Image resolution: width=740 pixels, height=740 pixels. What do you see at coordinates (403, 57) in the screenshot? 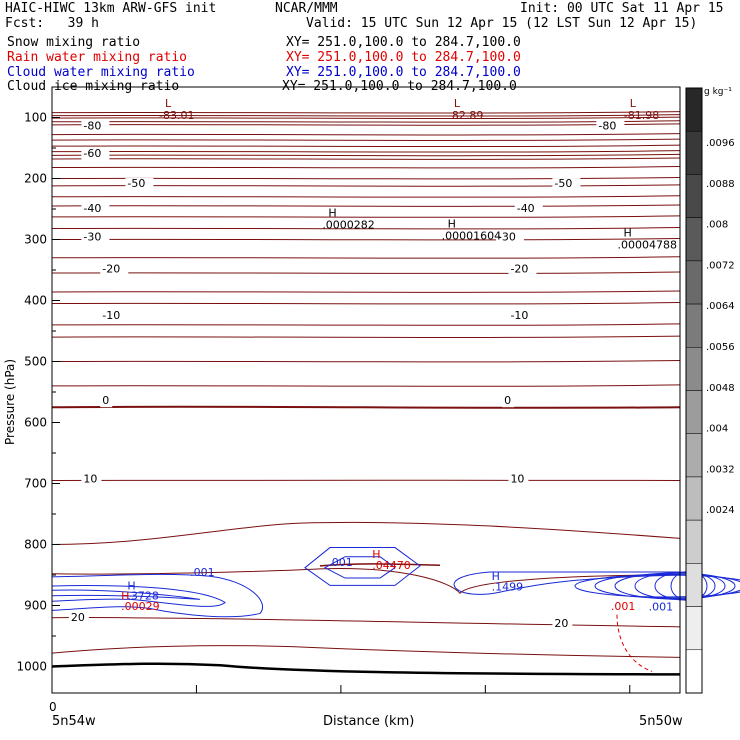
I see `field-rain-xy: XY= 251.0,100.0 to 284.7,100.0` at bounding box center [403, 57].